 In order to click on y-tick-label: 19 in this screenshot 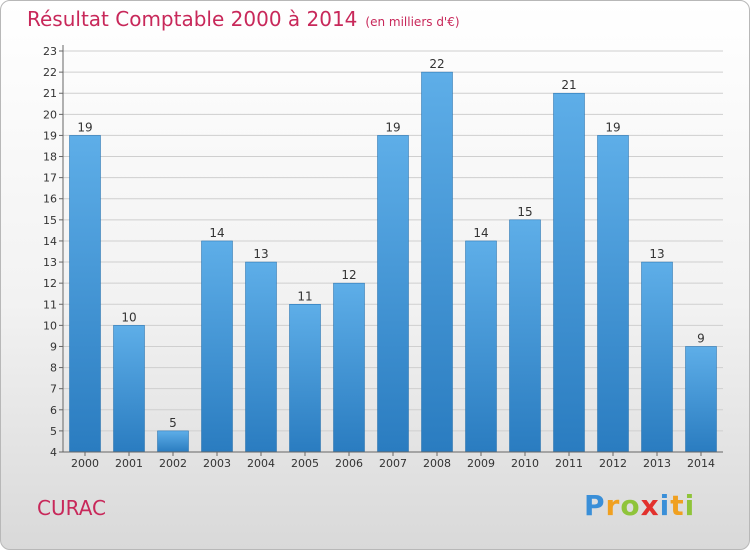, I will do `click(50, 135)`.